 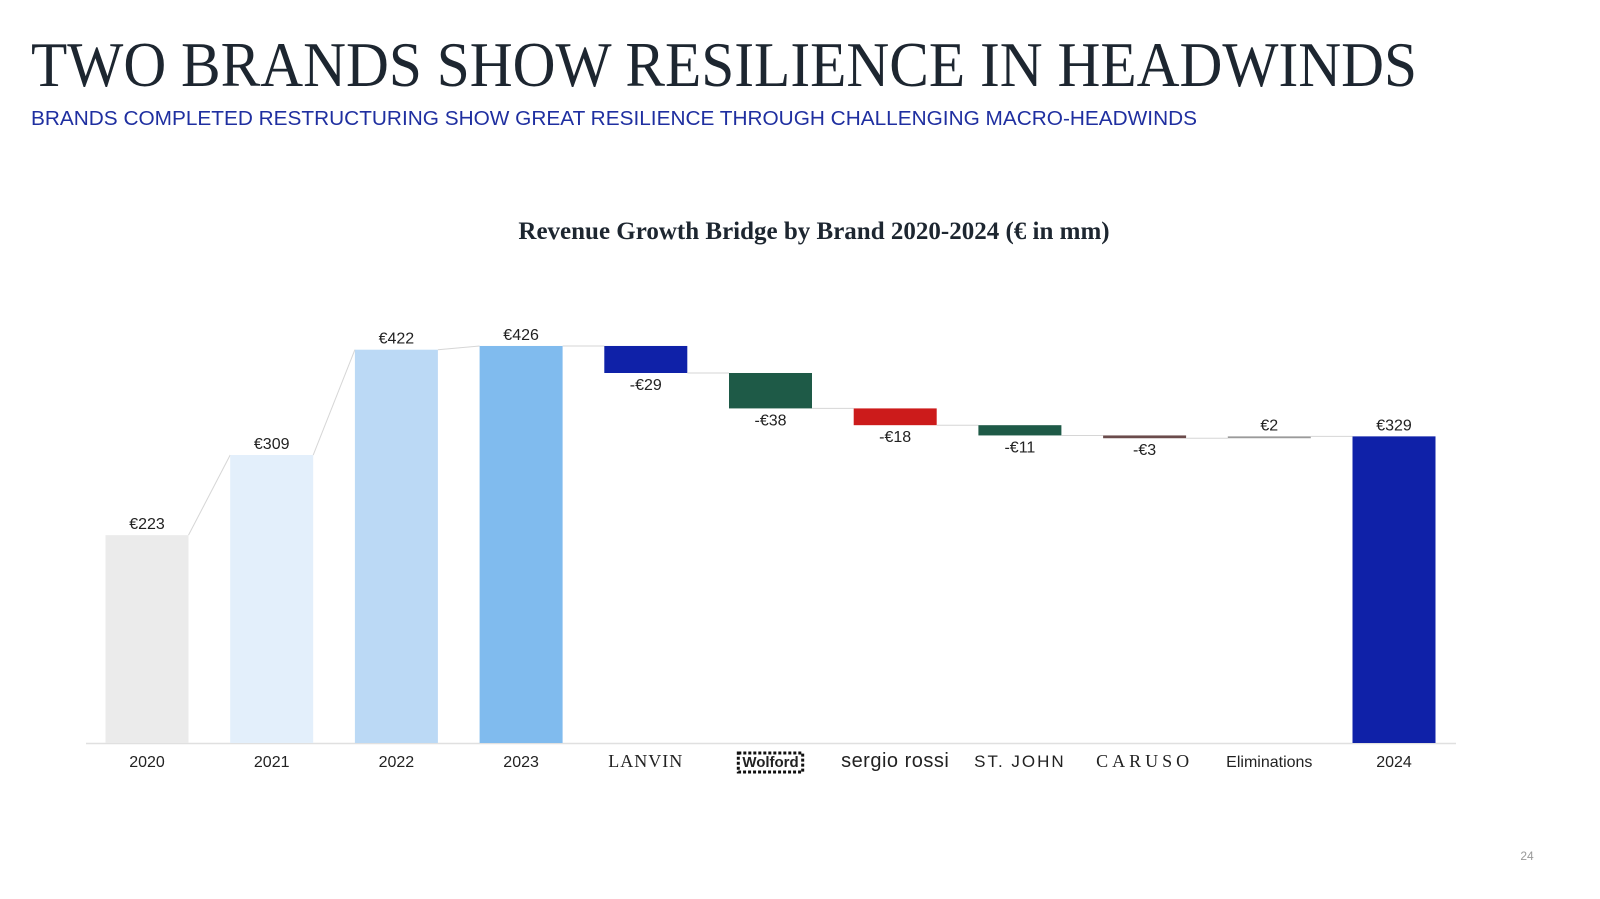 What do you see at coordinates (397, 762) in the screenshot?
I see `x-tick-label: 2022` at bounding box center [397, 762].